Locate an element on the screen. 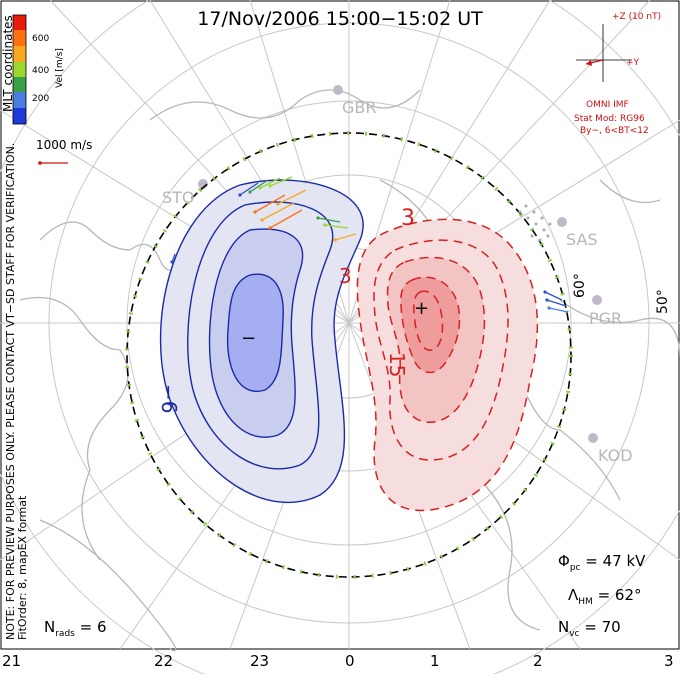 The height and width of the screenshot is (674, 680). imf-dial is located at coordinates (604, 53).